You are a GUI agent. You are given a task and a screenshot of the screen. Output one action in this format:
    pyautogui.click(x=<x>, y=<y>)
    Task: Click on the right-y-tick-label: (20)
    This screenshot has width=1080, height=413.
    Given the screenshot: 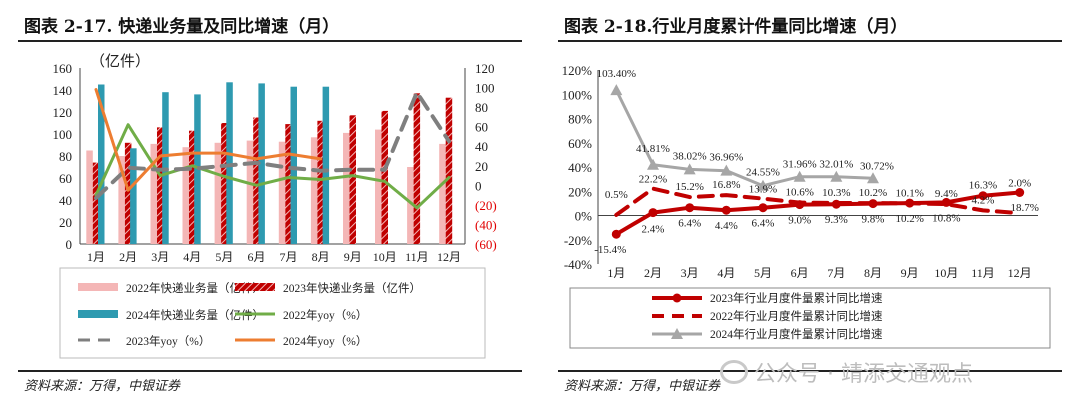 What is the action you would take?
    pyautogui.click(x=486, y=205)
    